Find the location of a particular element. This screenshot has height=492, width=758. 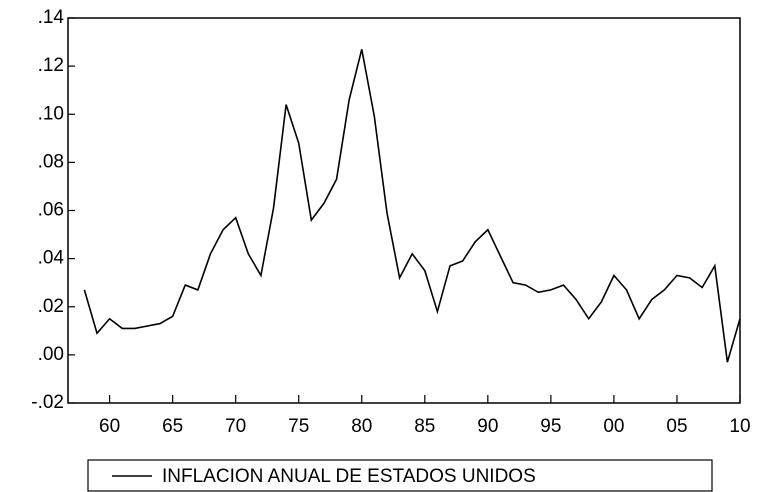

y-tick-label: .06 is located at coordinates (51, 210).